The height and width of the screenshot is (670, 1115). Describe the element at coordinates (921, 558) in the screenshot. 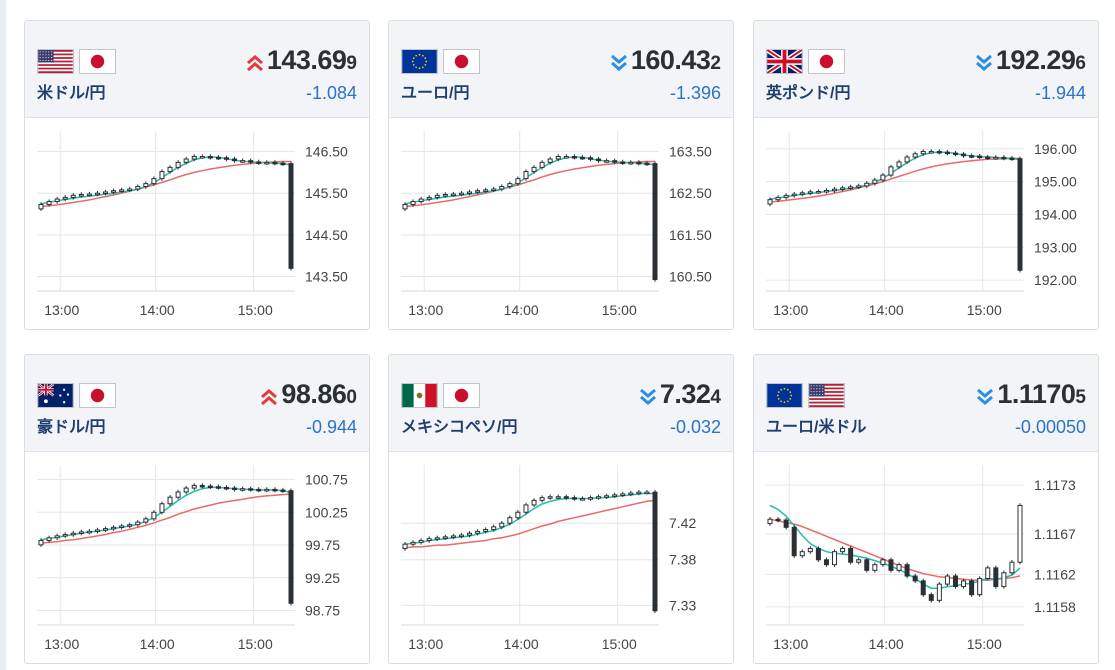

I see `rate-chart: 1.1173 1.1167 1.1162 1.1158 13:00 14:00 15:00` at that location.